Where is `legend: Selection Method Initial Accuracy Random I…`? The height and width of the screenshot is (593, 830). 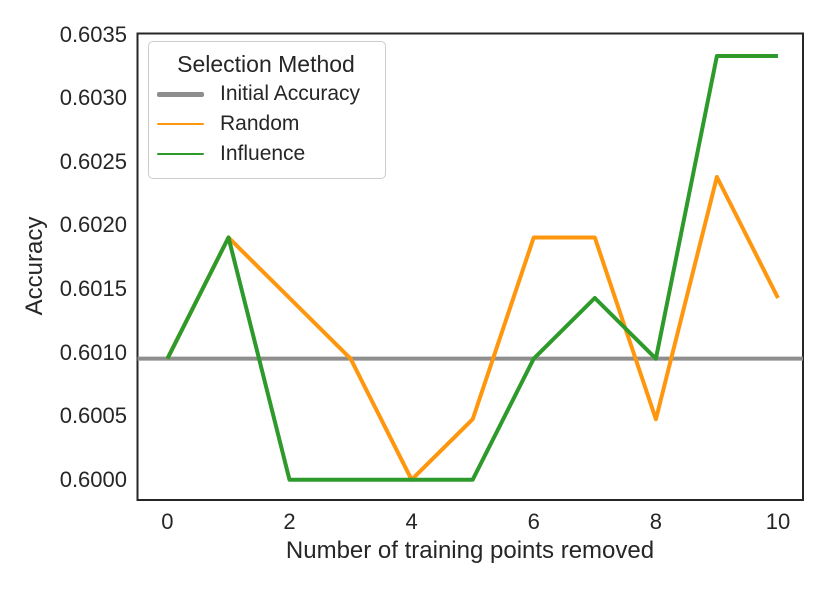 legend: Selection Method Initial Accuracy Random I… is located at coordinates (267, 110).